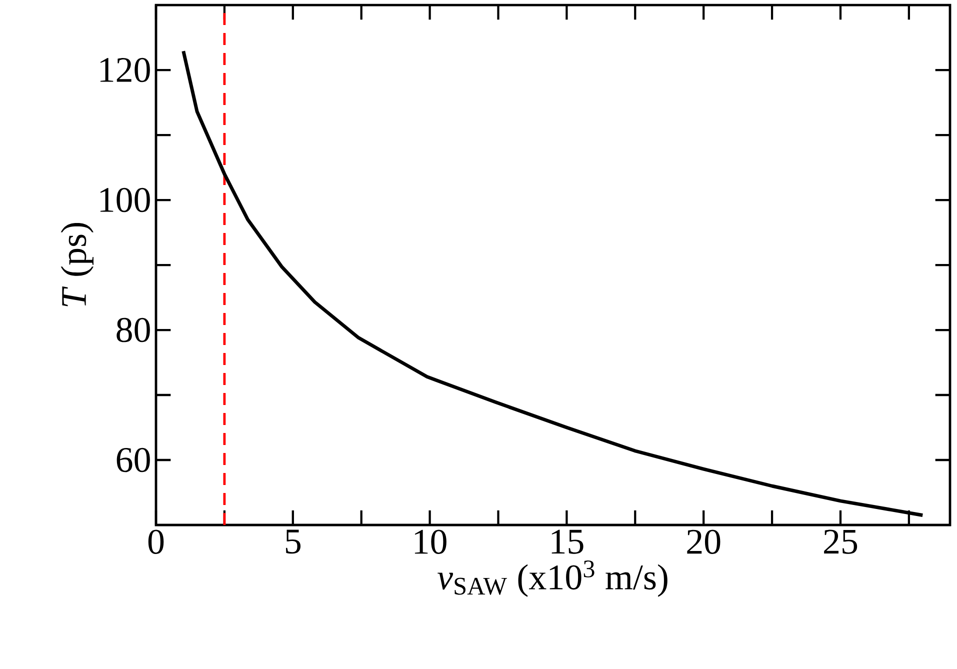 The image size is (957, 669). What do you see at coordinates (293, 542) in the screenshot?
I see `x-tick-label: 5` at bounding box center [293, 542].